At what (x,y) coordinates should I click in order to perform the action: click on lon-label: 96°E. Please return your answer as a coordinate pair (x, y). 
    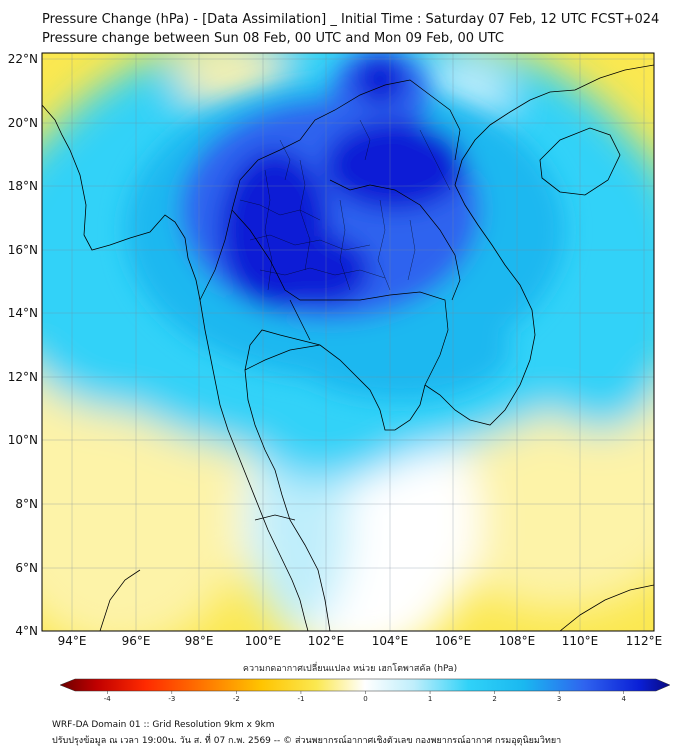
    Looking at the image, I should click on (136, 641).